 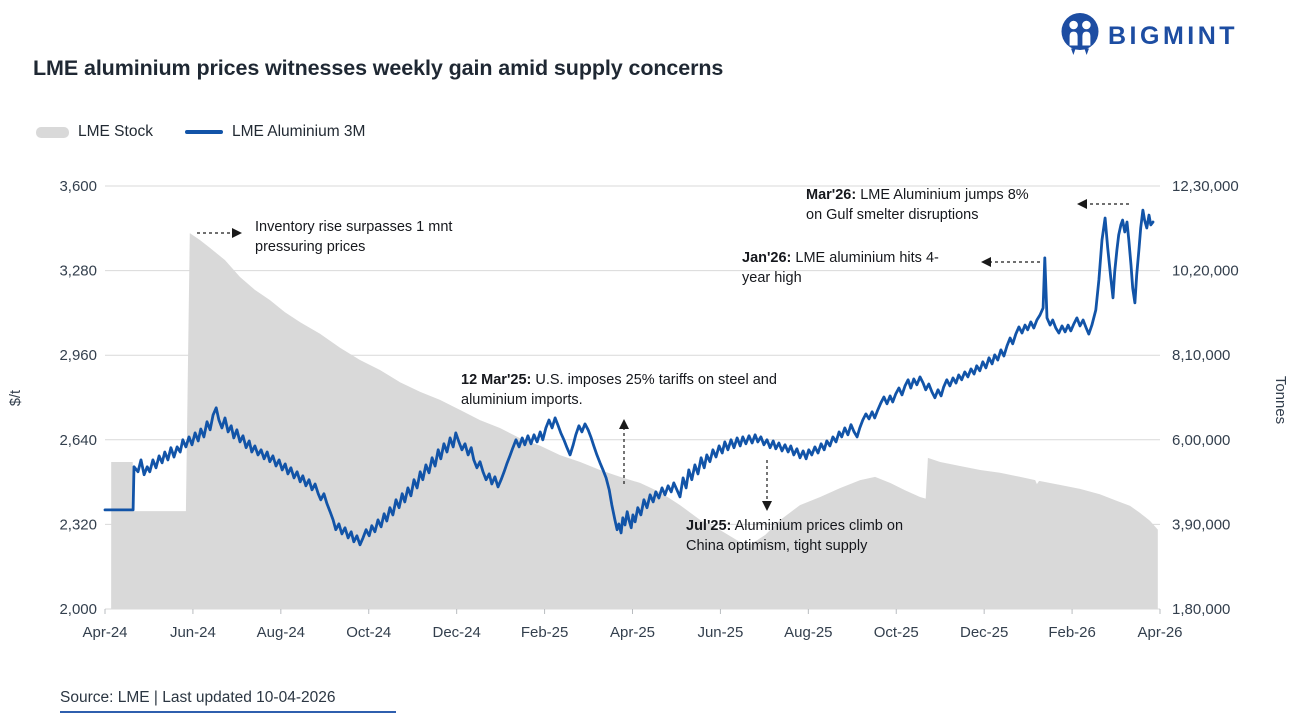 I want to click on y-right-axis-title: Tonnes, so click(x=1280, y=400).